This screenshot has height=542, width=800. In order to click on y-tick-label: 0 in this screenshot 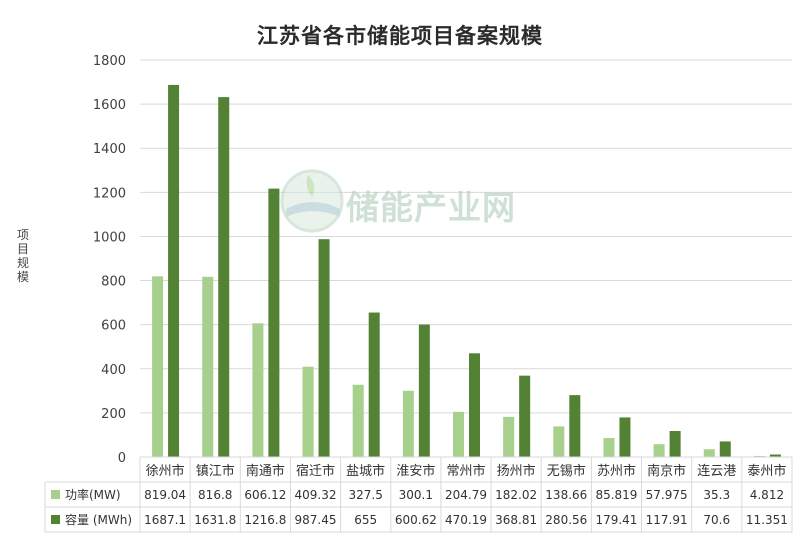, I will do `click(122, 458)`.